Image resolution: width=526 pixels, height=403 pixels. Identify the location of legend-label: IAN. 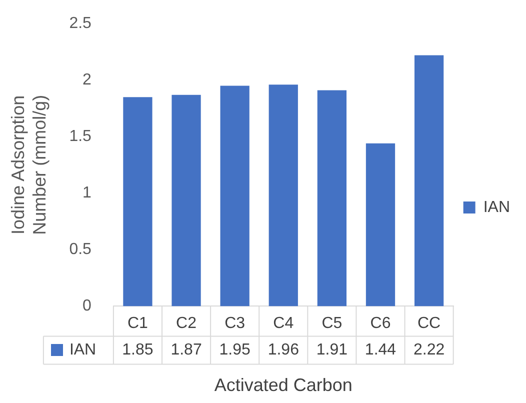
(496, 207).